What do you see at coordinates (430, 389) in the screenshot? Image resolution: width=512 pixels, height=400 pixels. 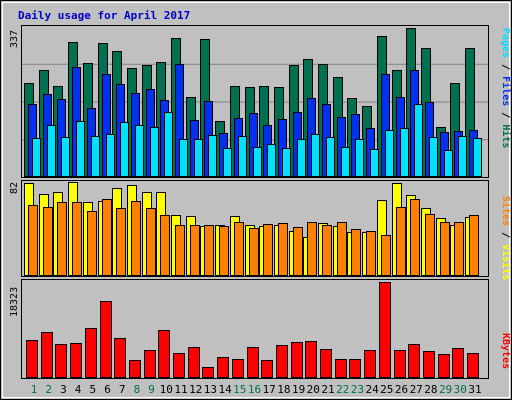 I see `day-label-28: 28` at bounding box center [430, 389].